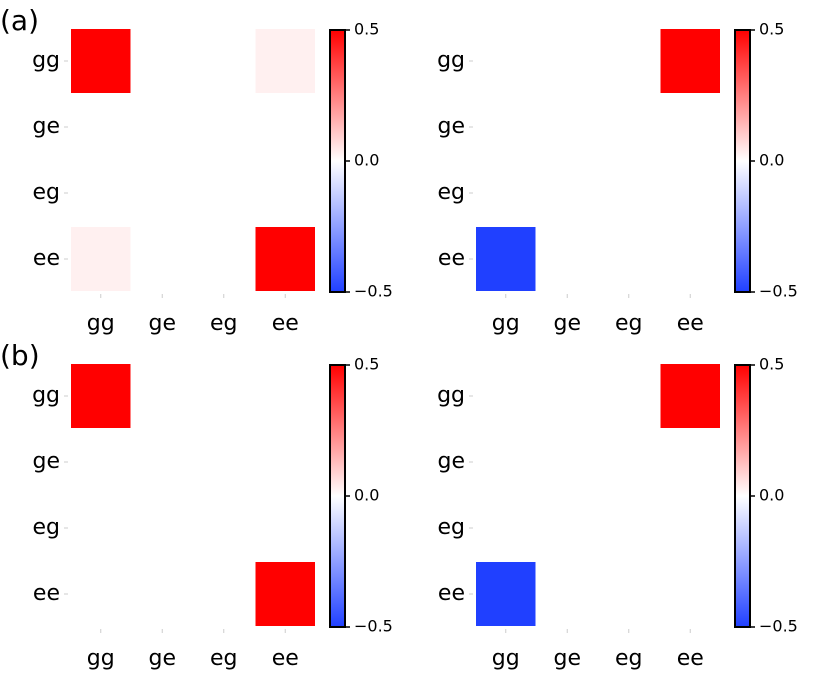  What do you see at coordinates (19, 20) in the screenshot?
I see `panel-label: (a)` at bounding box center [19, 20].